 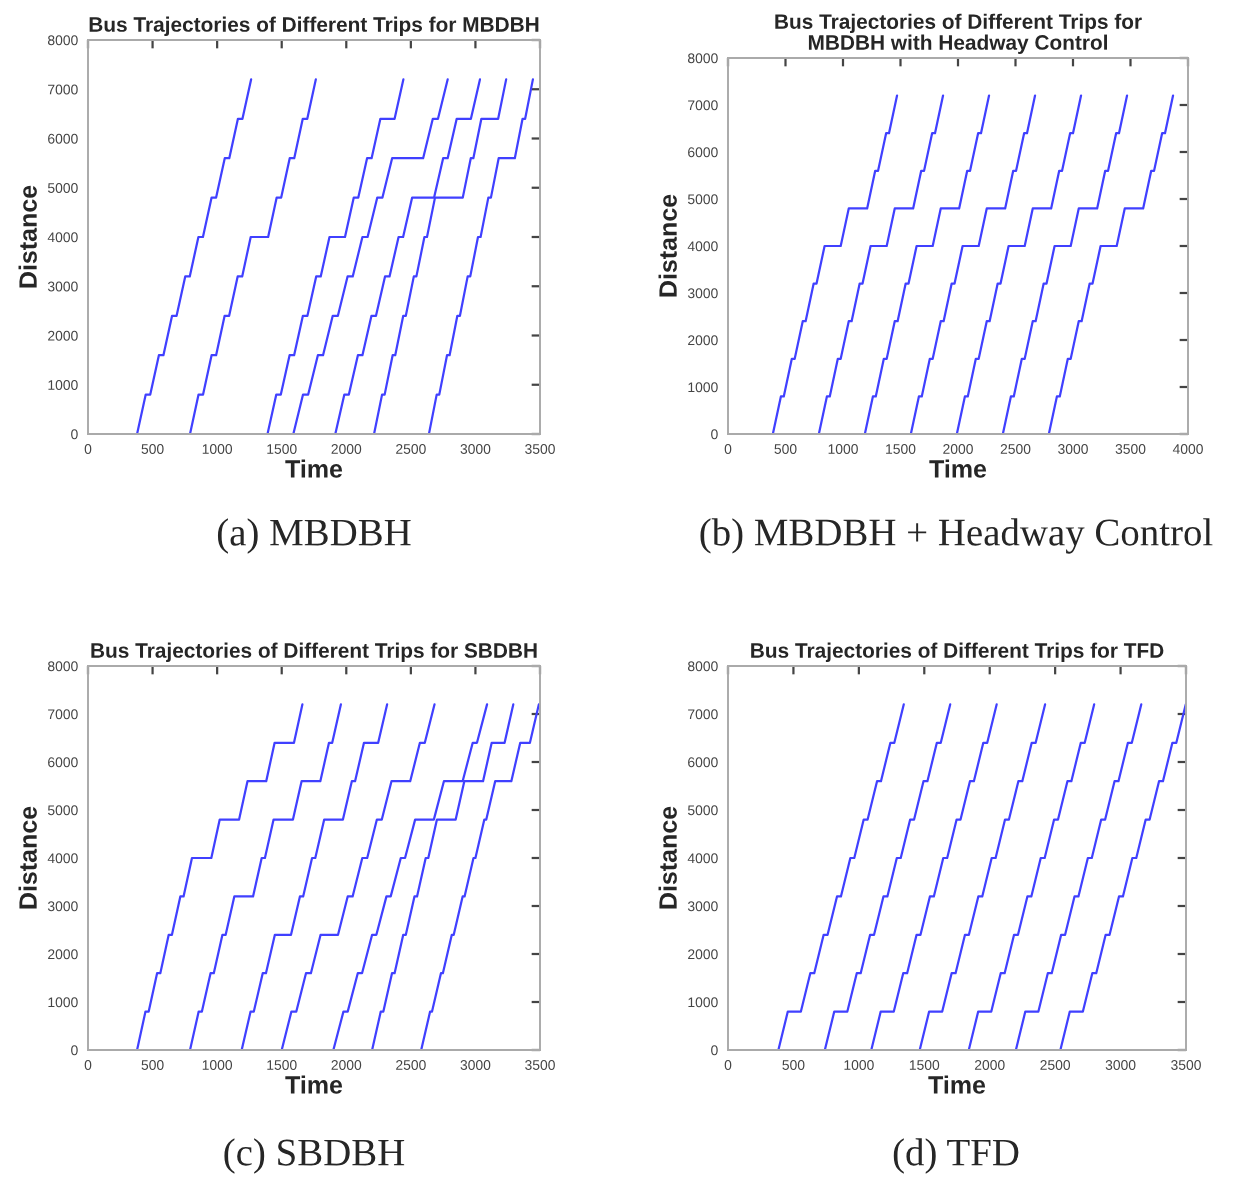 What do you see at coordinates (314, 536) in the screenshot?
I see `text: (a) MBDBH` at bounding box center [314, 536].